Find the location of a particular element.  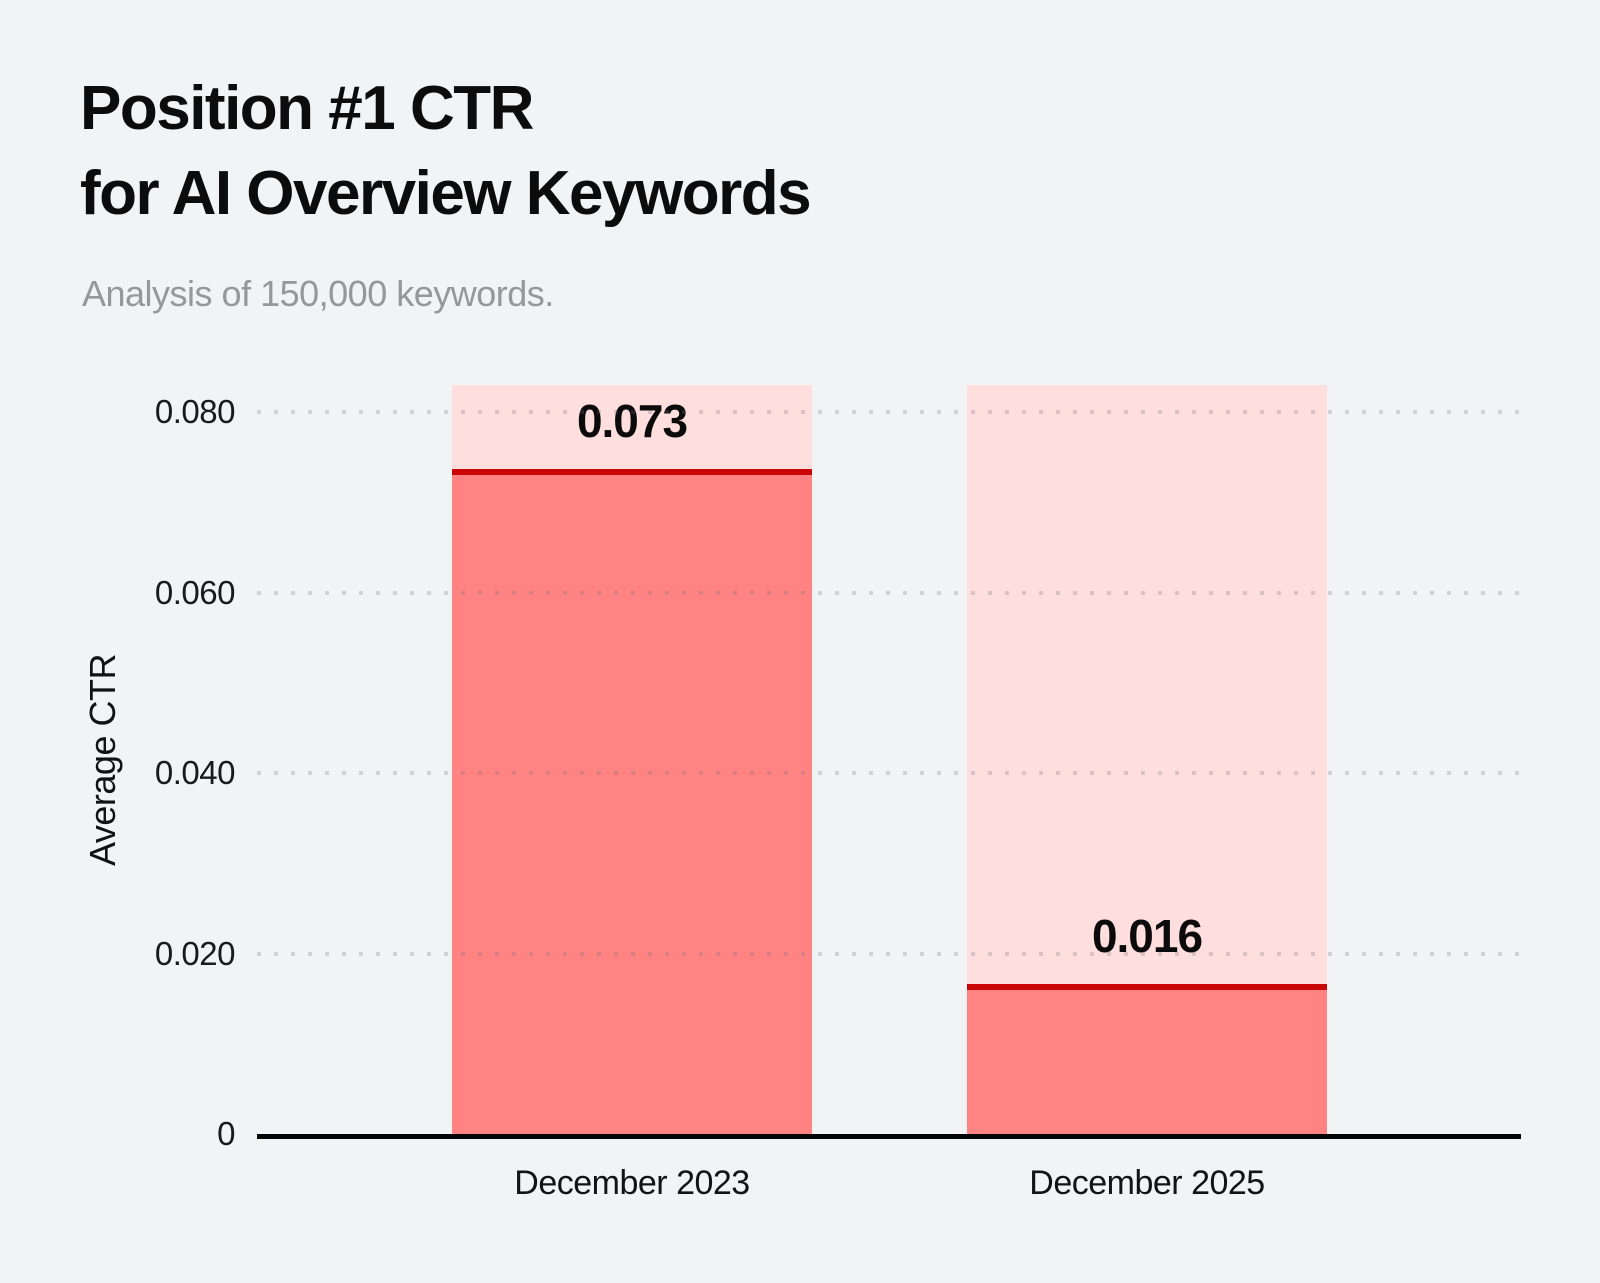

bar-value-label: 0.016 is located at coordinates (1147, 936).